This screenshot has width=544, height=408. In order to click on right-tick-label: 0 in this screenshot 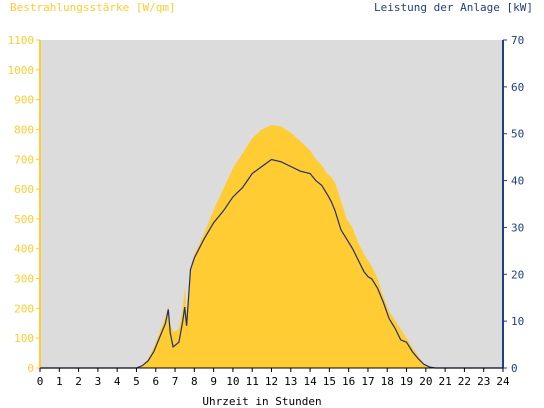, I will do `click(514, 368)`.